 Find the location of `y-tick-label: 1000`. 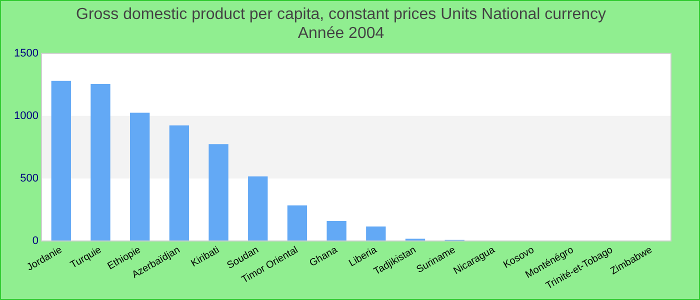

y-tick-label: 1000 is located at coordinates (26, 116).